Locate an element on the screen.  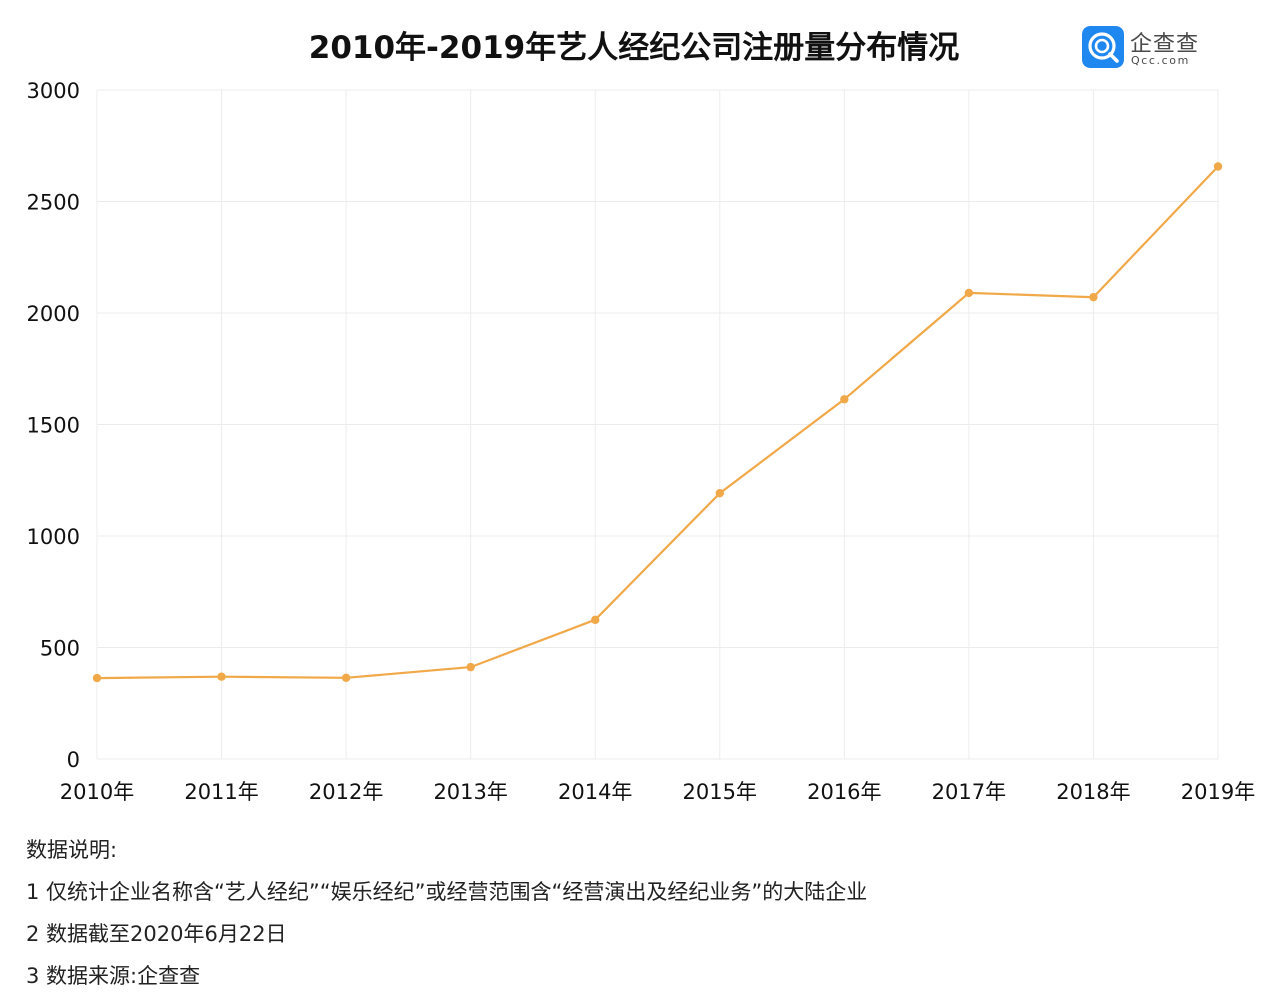
qcc-logo: 企查查 Qcc.com is located at coordinates (1162, 48).